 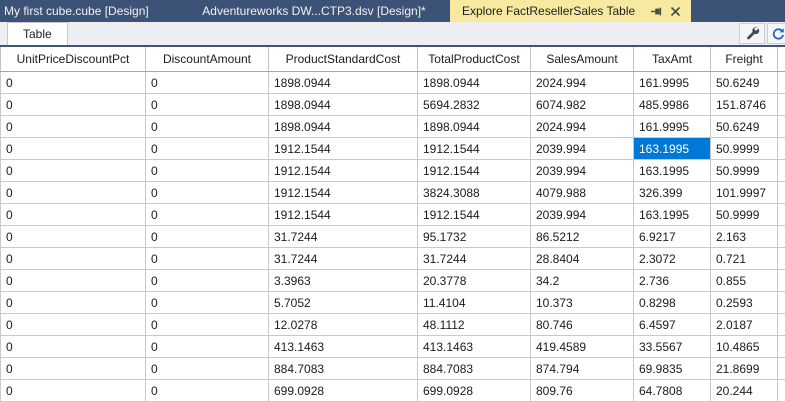 What do you see at coordinates (582, 236) in the screenshot?
I see `cell: 86.5212` at bounding box center [582, 236].